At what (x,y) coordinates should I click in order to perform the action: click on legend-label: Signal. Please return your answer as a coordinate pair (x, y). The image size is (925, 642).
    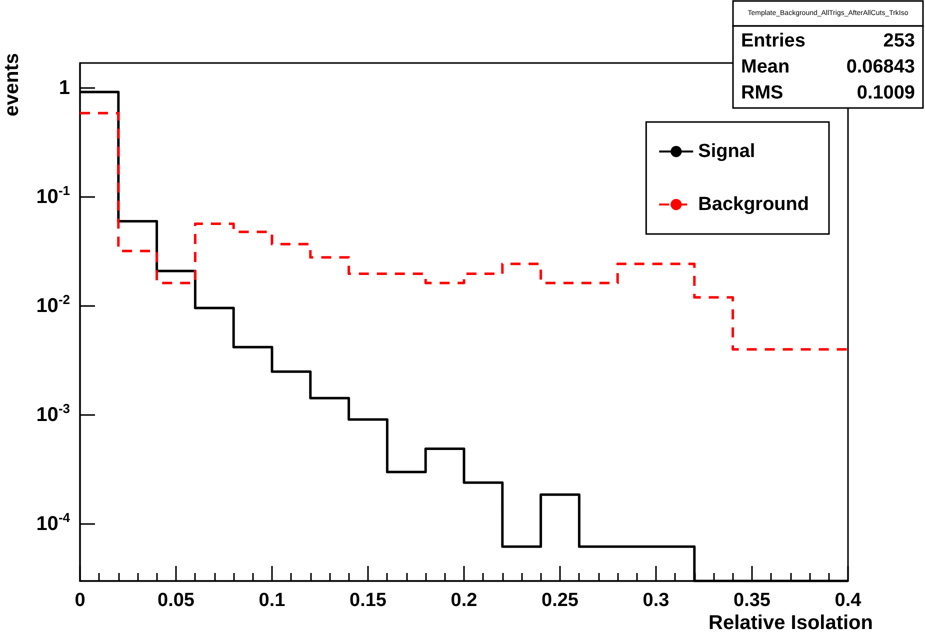
    Looking at the image, I should click on (727, 151).